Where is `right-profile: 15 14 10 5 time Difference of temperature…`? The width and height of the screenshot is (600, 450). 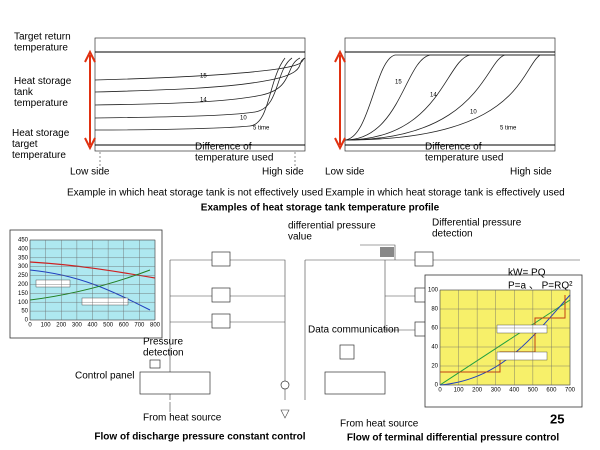
right-profile: 15 14 10 5 time Difference of temperature… is located at coordinates (445, 118).